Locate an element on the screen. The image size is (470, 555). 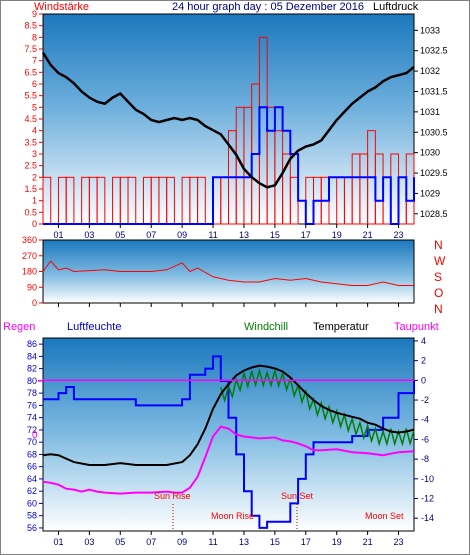
wind-x-tick-label: 11 is located at coordinates (212, 235).